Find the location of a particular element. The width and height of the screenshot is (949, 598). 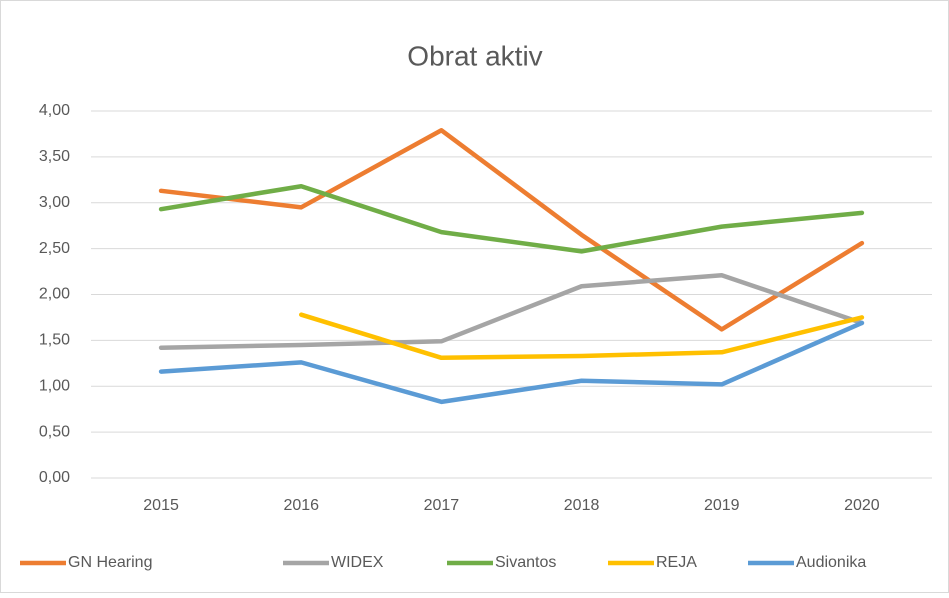

legend-label: WIDEX is located at coordinates (357, 562).